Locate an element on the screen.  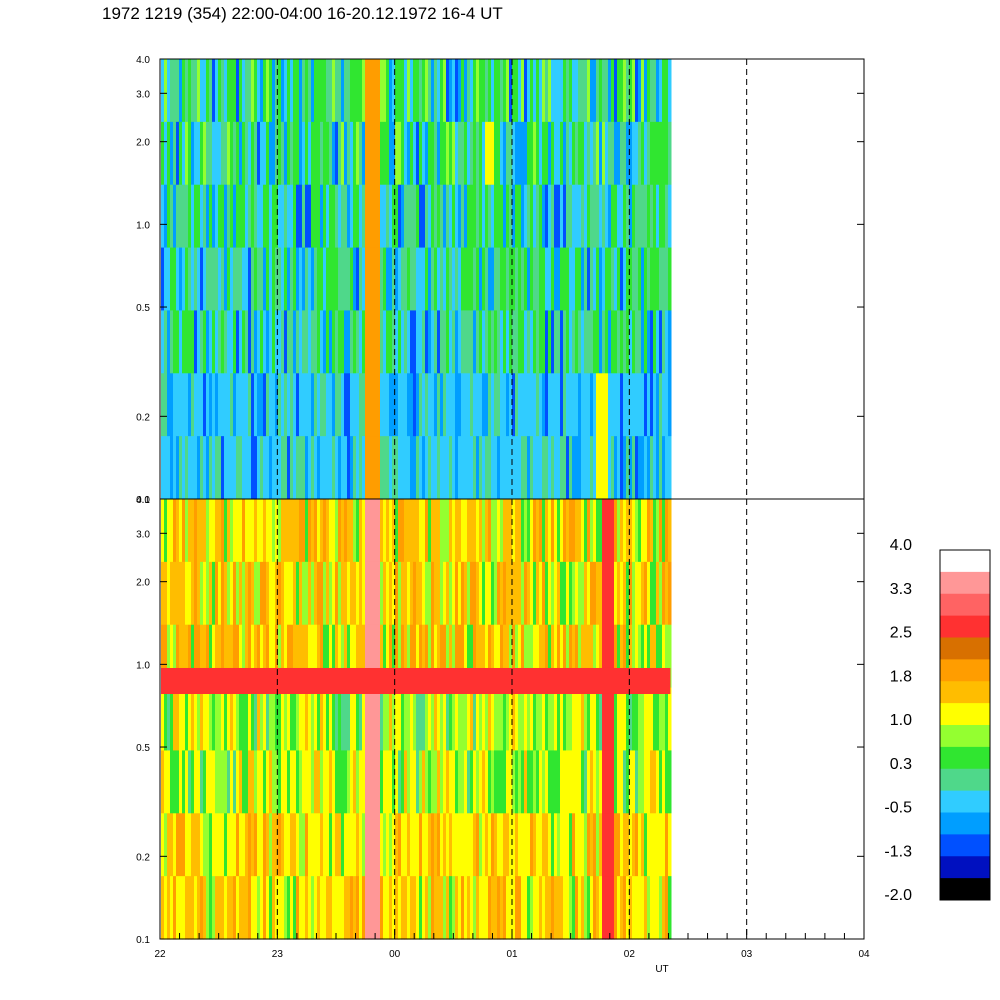
colorbar-segment is located at coordinates (965, 823).